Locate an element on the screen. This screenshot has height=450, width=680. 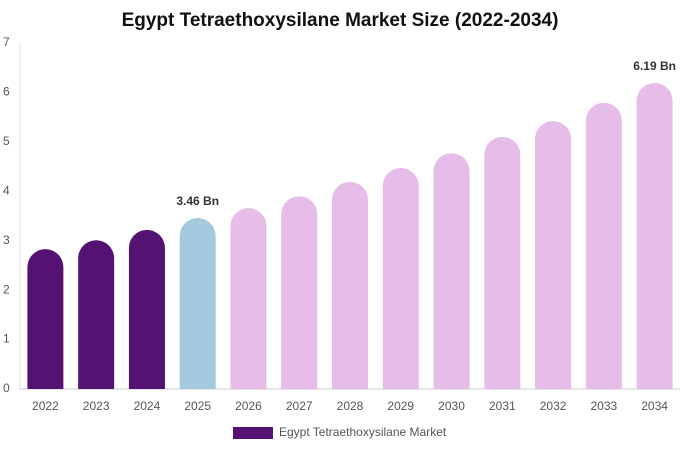
x-tick-label: 2034 is located at coordinates (654, 406).